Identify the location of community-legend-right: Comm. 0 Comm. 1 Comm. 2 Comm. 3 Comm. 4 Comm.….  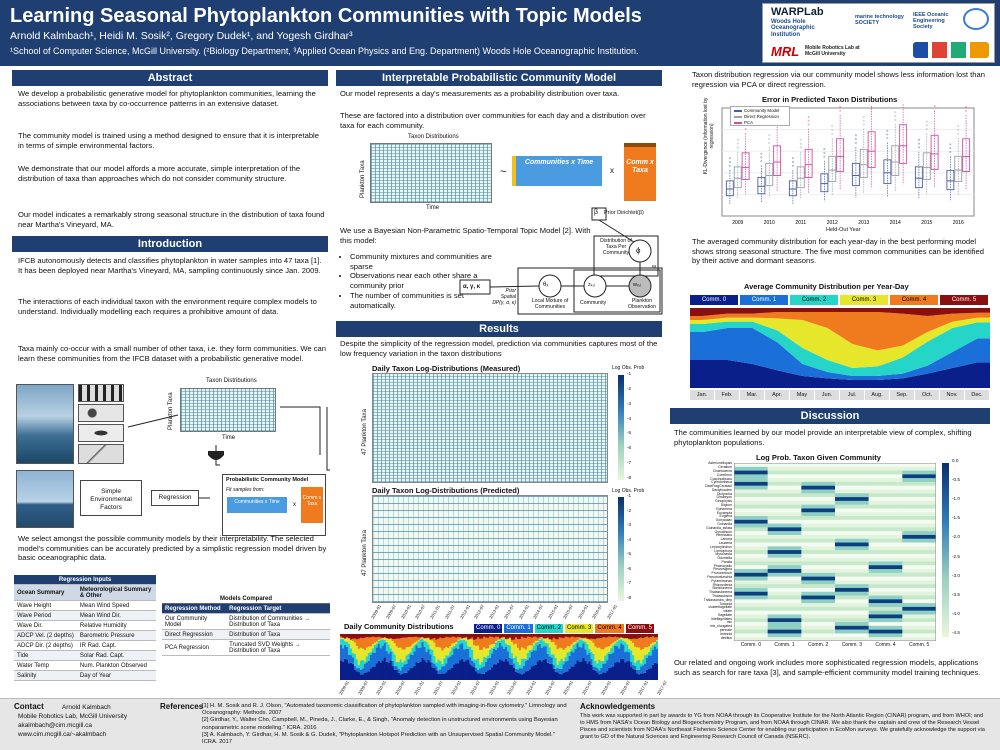
(840, 300).